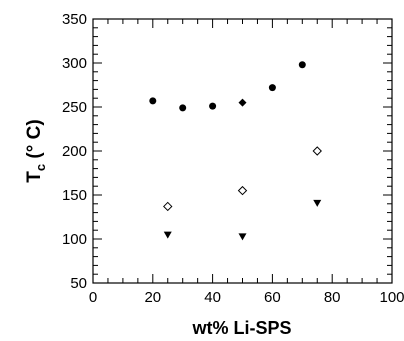  Describe the element at coordinates (391, 297) in the screenshot. I see `x-tick-label: 100` at that location.